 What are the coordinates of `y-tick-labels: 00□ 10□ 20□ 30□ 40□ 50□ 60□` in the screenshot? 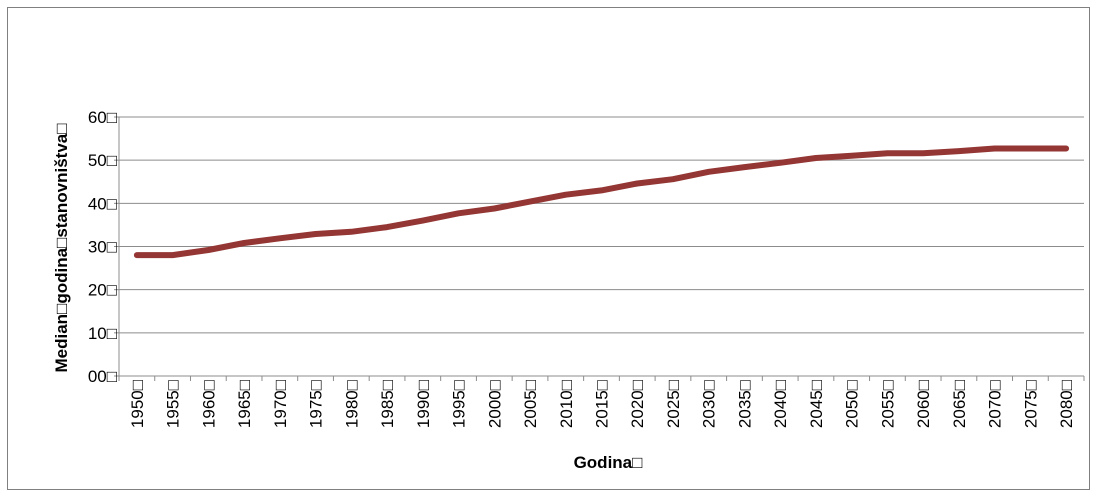 It's located at (102, 247).